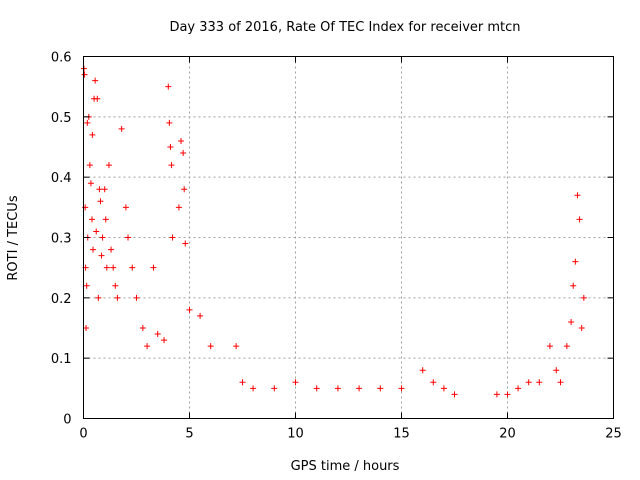 This screenshot has height=480, width=640. I want to click on x-axis-label: GPS time / hours, so click(345, 466).